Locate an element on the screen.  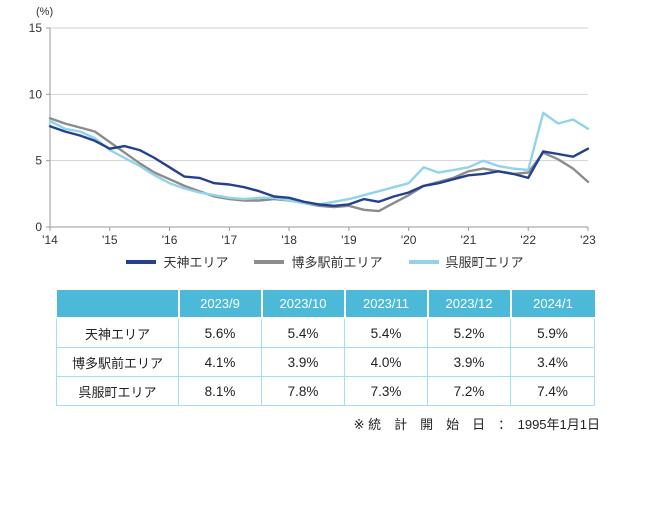
table-row: 天神エリア 5.6% 5.4% 5.4% 5.2% 5.9% is located at coordinates (325, 332).